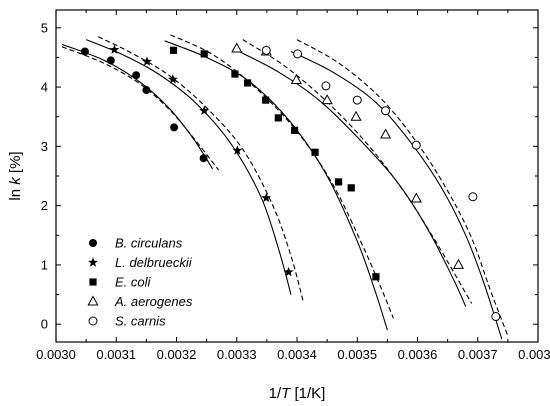 The height and width of the screenshot is (406, 550). I want to click on legend-marker-b-circulans, so click(93, 243).